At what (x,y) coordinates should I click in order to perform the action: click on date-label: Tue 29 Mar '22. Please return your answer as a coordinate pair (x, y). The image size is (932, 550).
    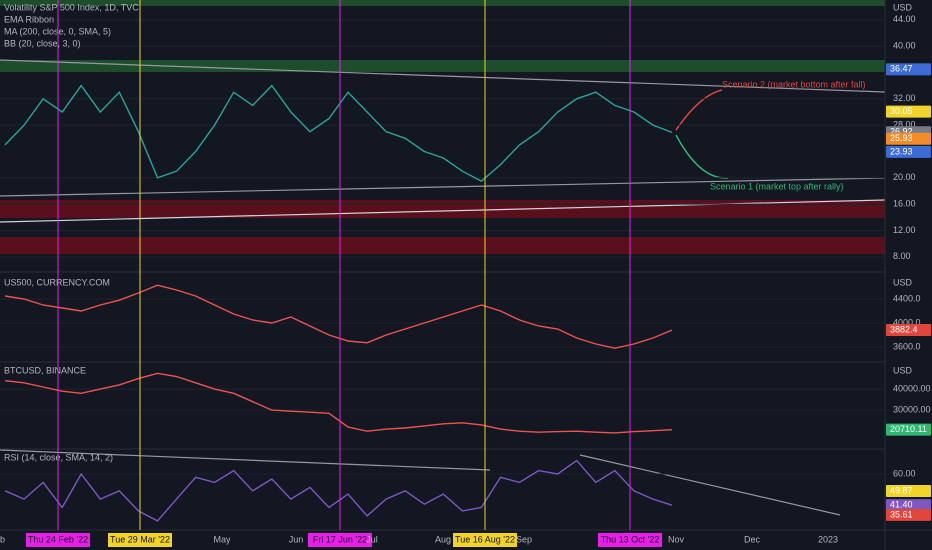
    Looking at the image, I should click on (140, 539).